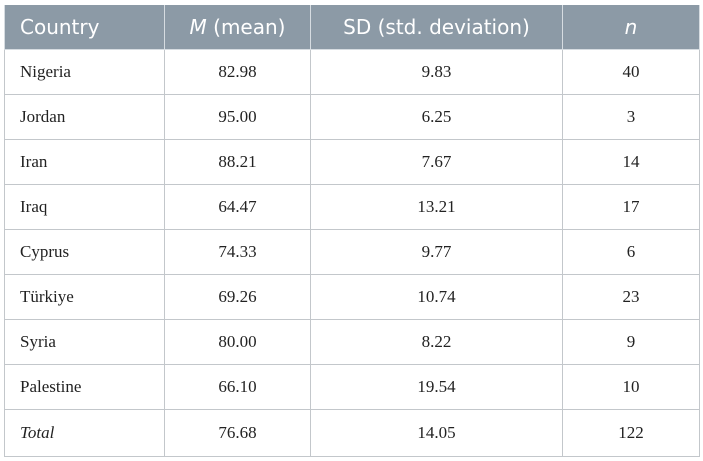 Image resolution: width=703 pixels, height=461 pixels. I want to click on cell-sd: 6.25, so click(436, 116).